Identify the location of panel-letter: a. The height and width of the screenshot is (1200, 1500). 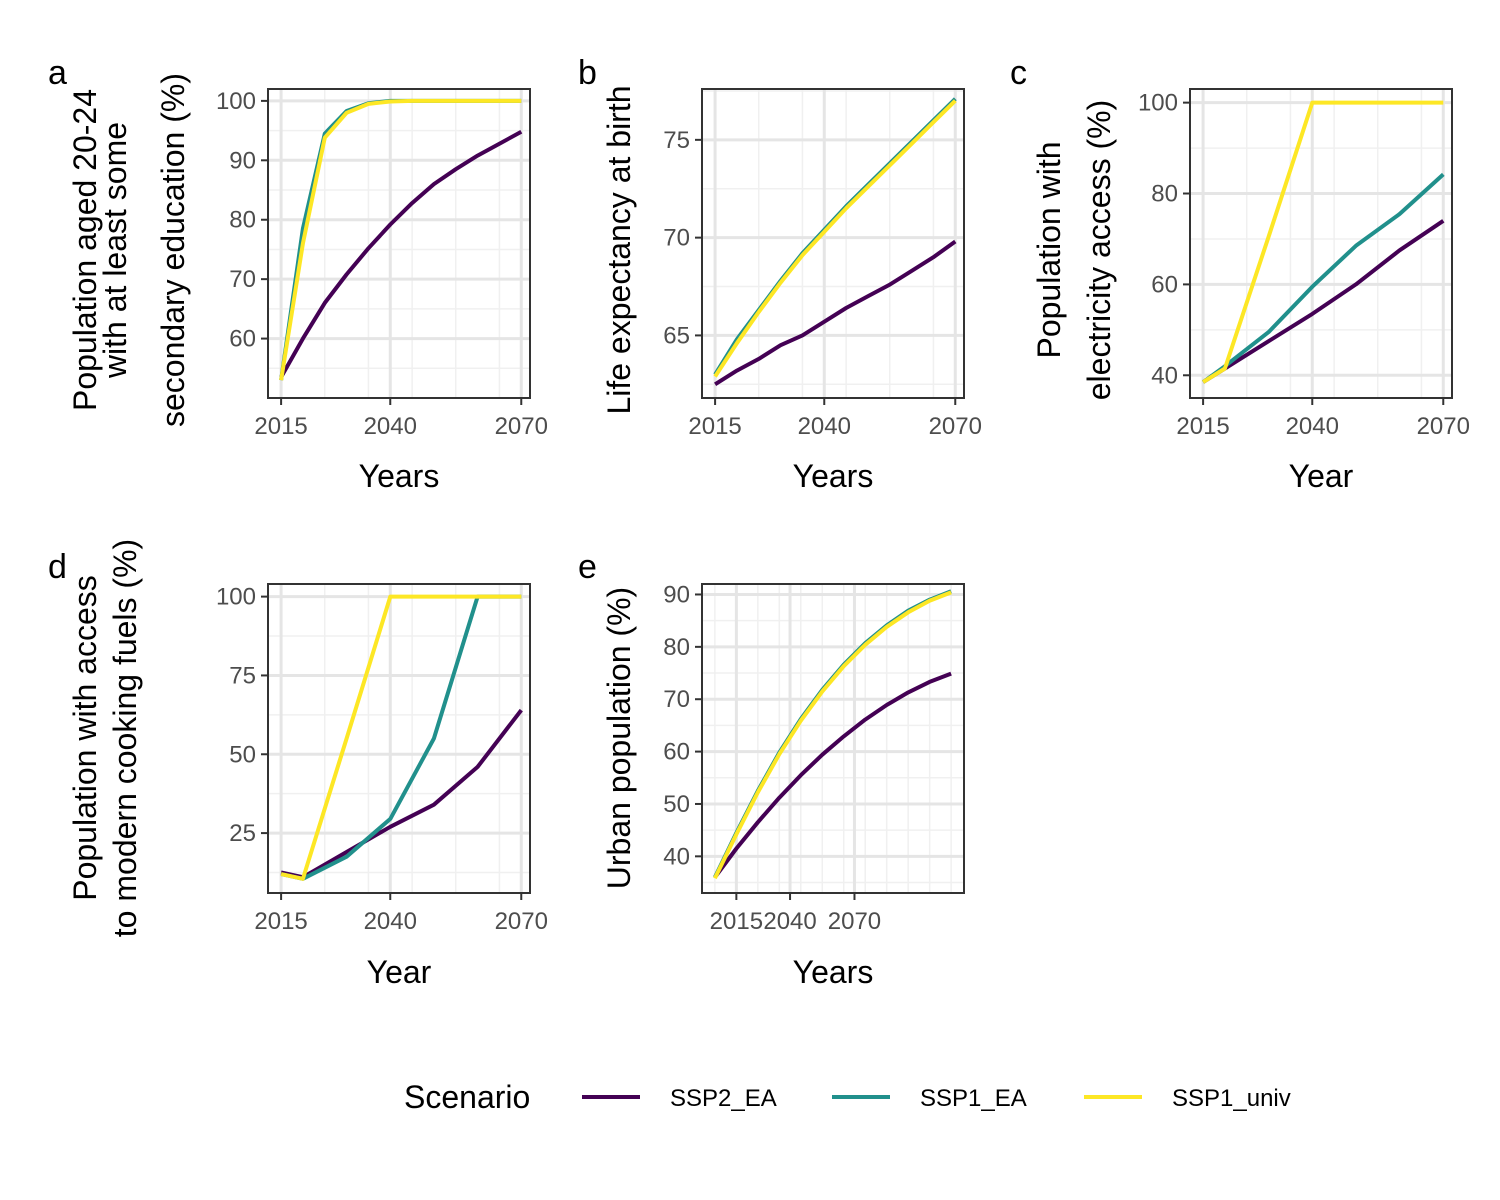
(57, 73).